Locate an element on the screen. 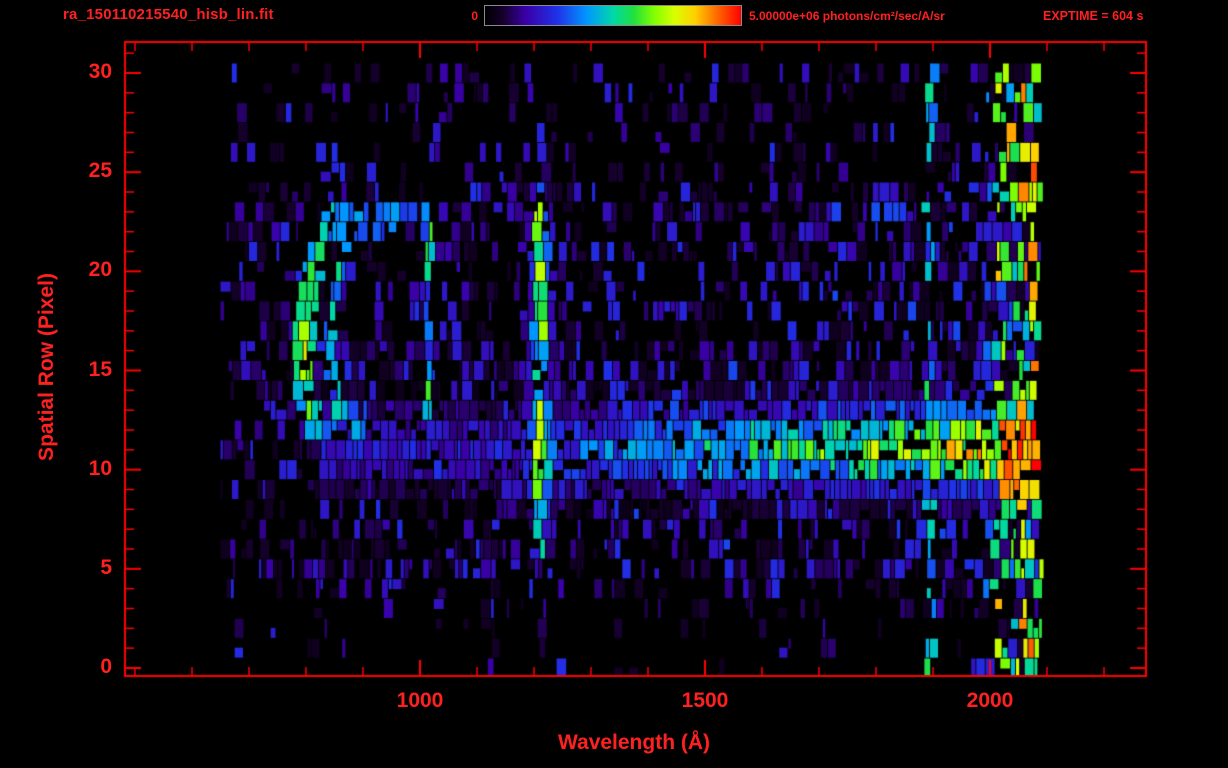 The width and height of the screenshot is (1228, 768). y-tick-label-0: 0 is located at coordinates (106, 666).